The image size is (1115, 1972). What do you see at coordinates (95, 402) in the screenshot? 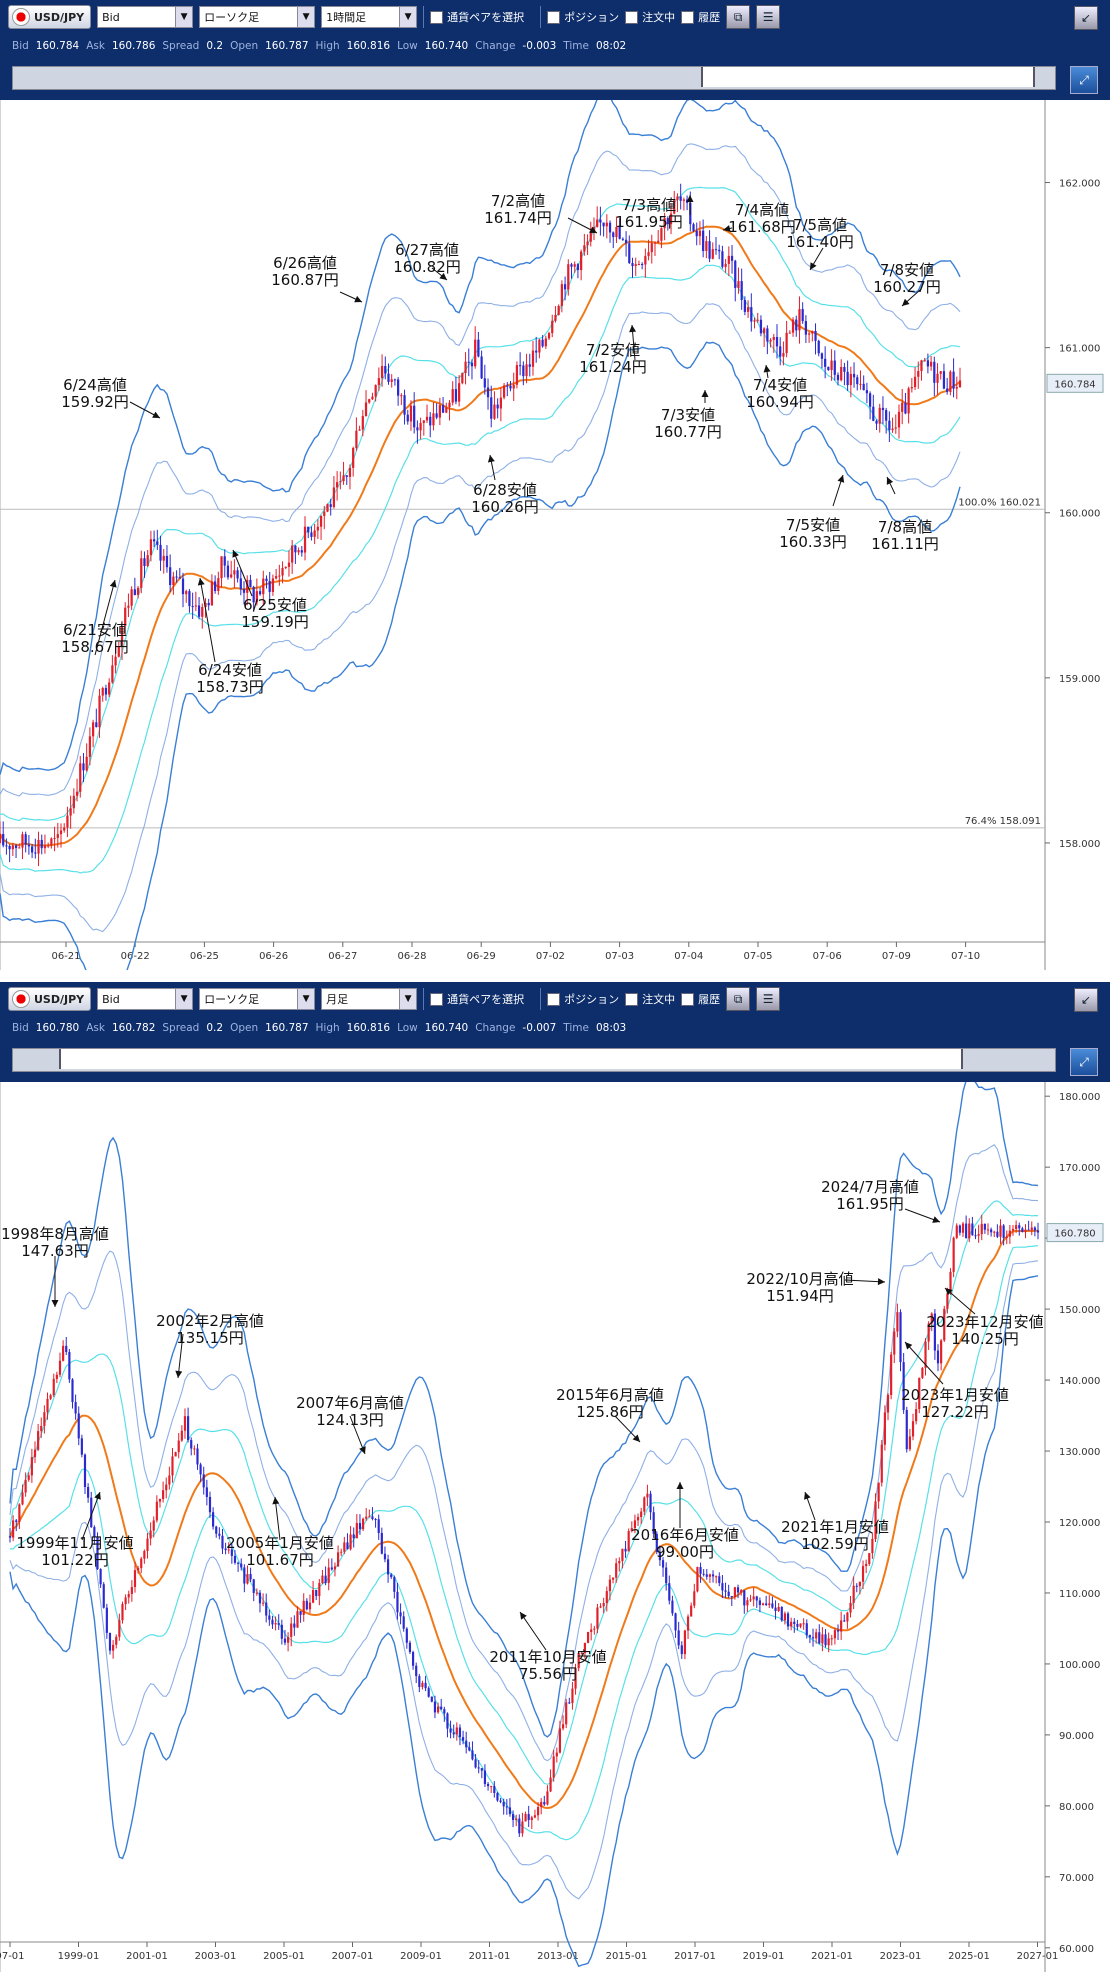
I see `annotation-value: 159.92円` at bounding box center [95, 402].